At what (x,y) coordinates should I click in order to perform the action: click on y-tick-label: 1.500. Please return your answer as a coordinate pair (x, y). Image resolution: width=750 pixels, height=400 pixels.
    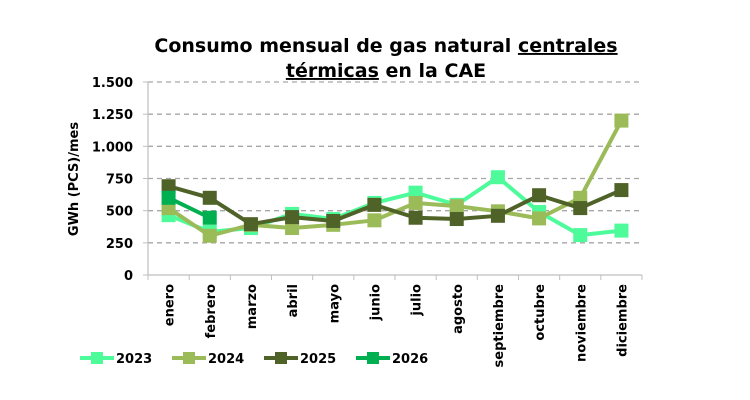
    Looking at the image, I should click on (112, 83).